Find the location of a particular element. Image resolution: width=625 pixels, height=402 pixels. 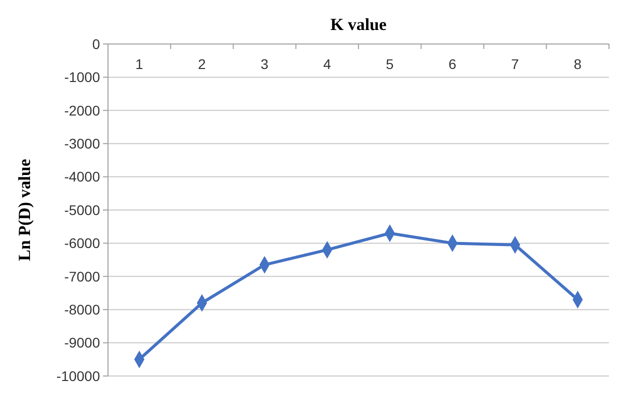

y-tick-label: -8000 is located at coordinates (82, 310).